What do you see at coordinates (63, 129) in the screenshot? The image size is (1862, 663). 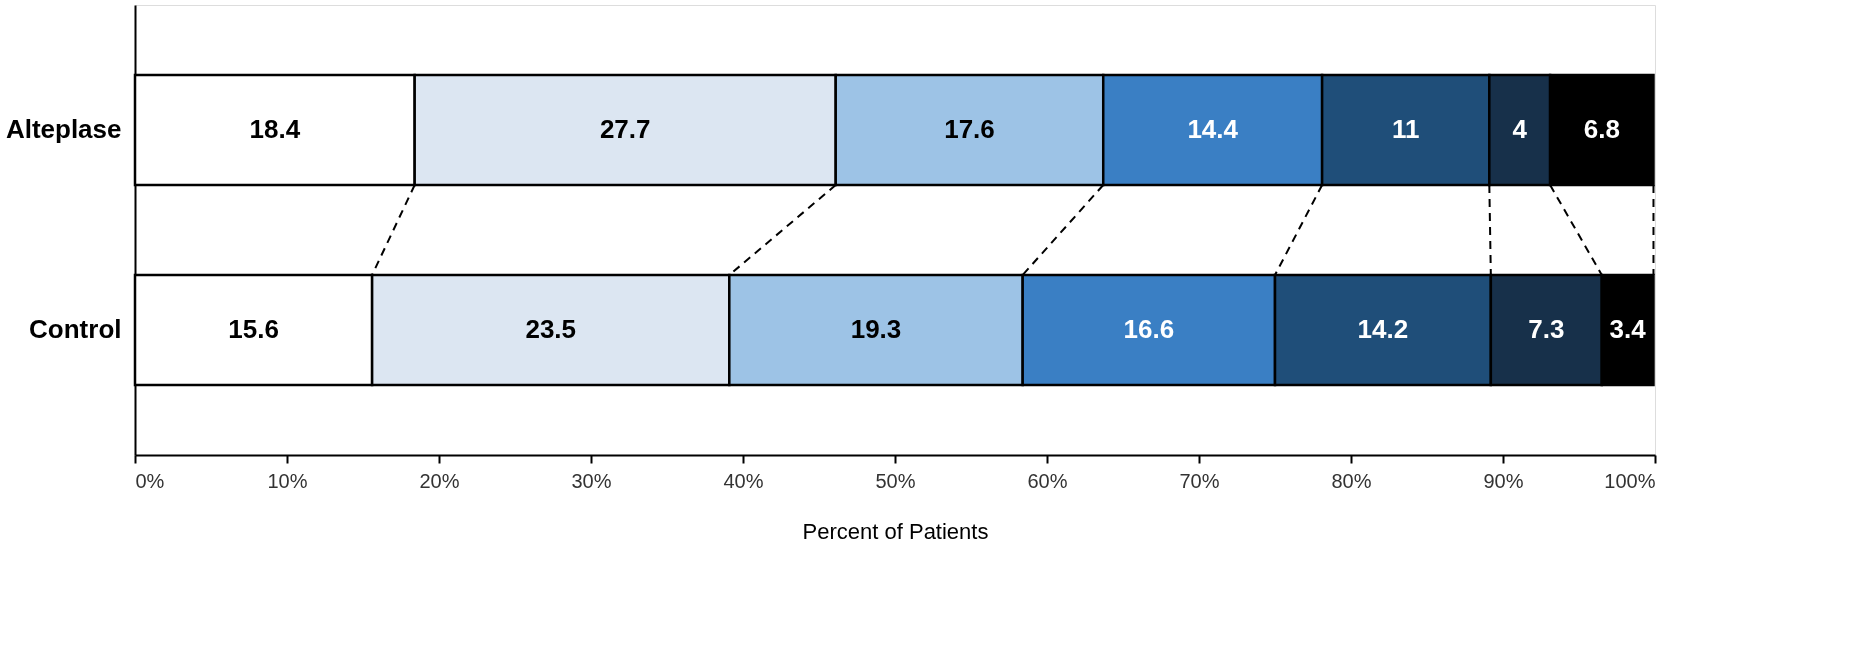 I see `y-tick-label: Alteplase` at bounding box center [63, 129].